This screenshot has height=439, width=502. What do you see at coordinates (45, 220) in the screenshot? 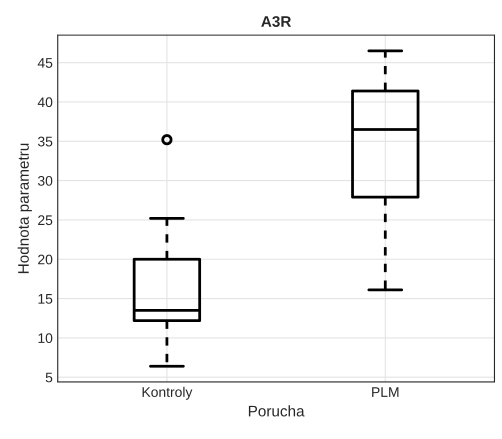
I see `y-tick-label: 25` at bounding box center [45, 220].